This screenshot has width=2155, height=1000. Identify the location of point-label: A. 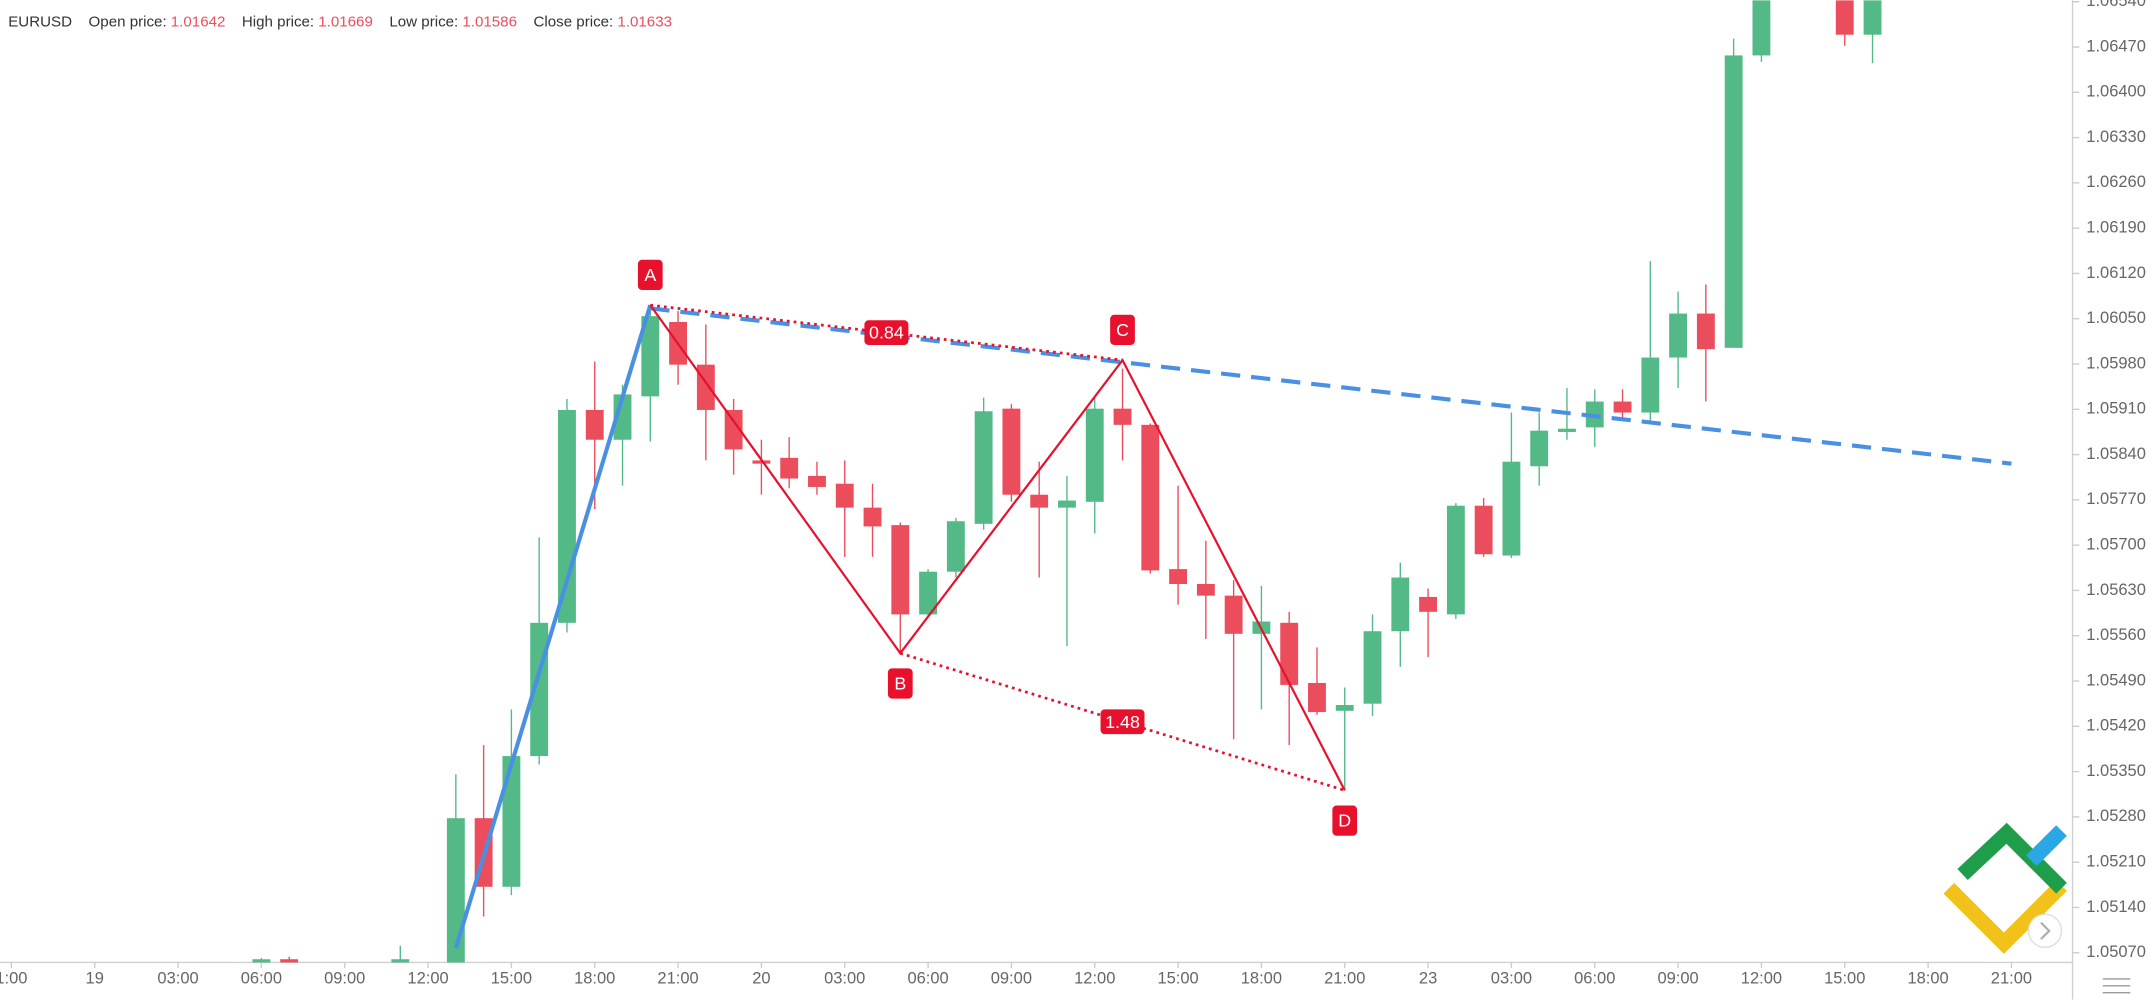
(650, 275).